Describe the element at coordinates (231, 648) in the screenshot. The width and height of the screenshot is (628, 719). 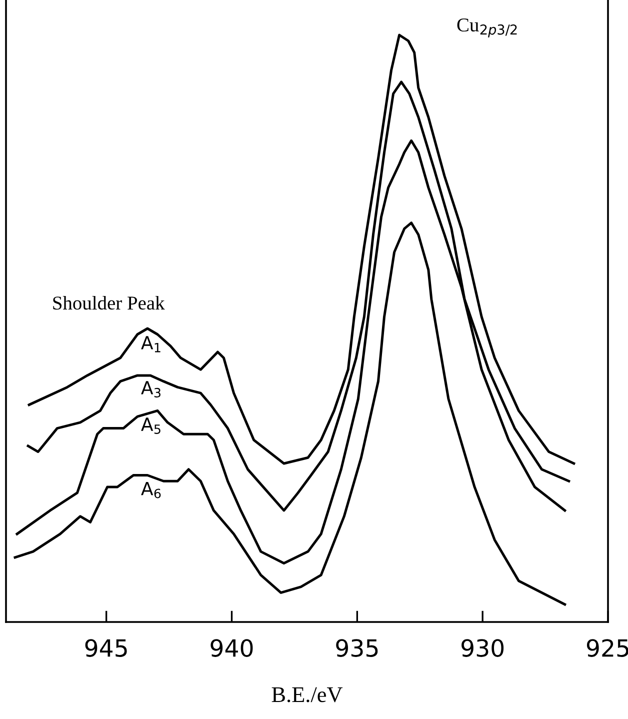
I see `x-tick-label: 940` at that location.